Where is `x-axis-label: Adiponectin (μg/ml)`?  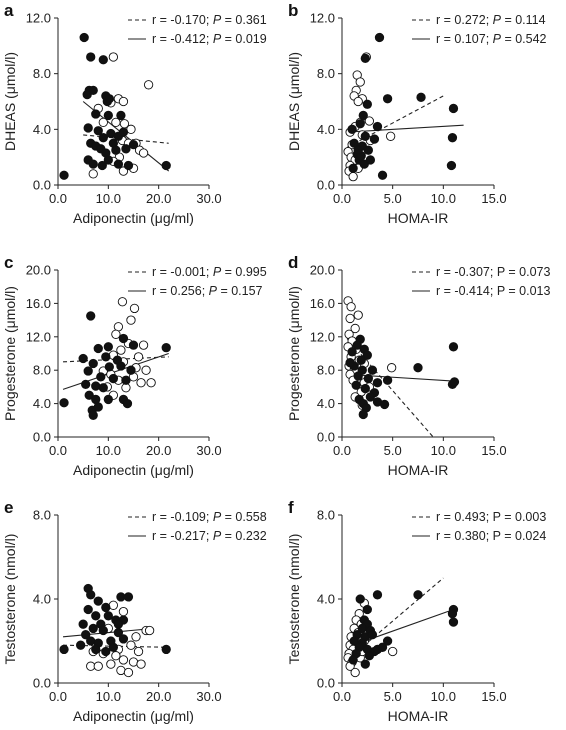
x-axis-label: Adiponectin (μg/ml) is located at coordinates (133, 716).